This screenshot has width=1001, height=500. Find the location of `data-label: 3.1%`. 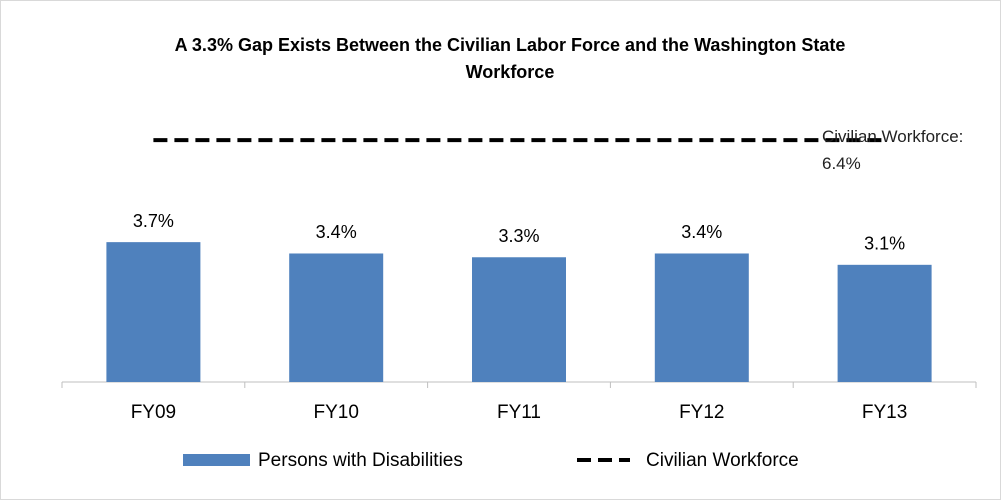

data-label: 3.1% is located at coordinates (884, 244).